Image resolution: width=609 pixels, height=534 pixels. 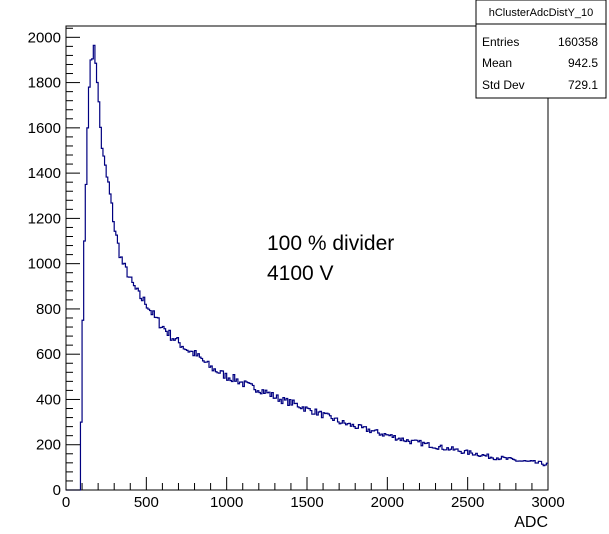 I want to click on stats-entries-label: Entries, so click(x=500, y=42).